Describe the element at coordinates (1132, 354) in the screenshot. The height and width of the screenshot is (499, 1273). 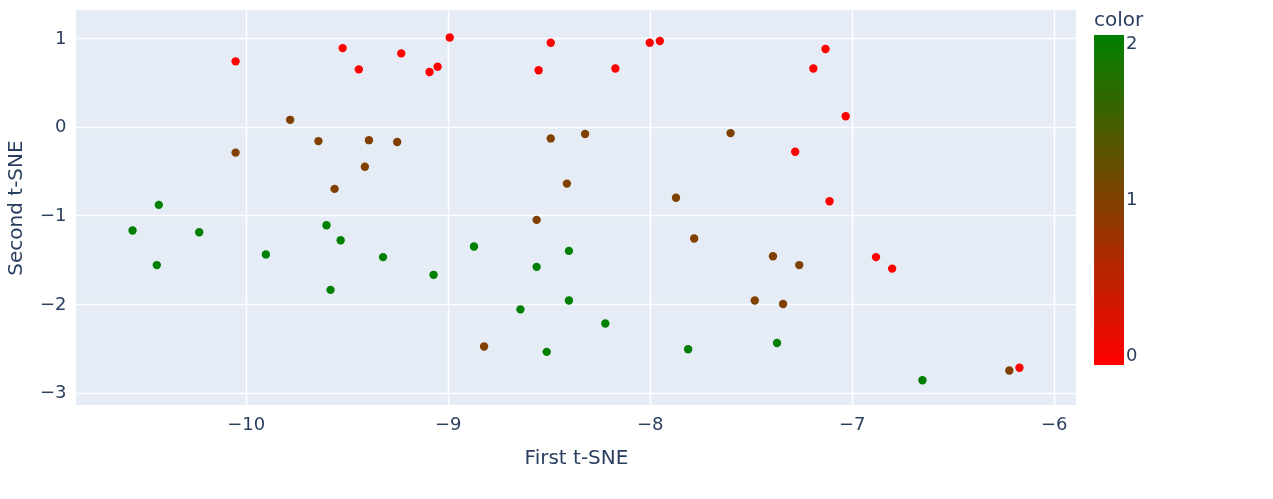
I see `color-bar-label: 0` at that location.